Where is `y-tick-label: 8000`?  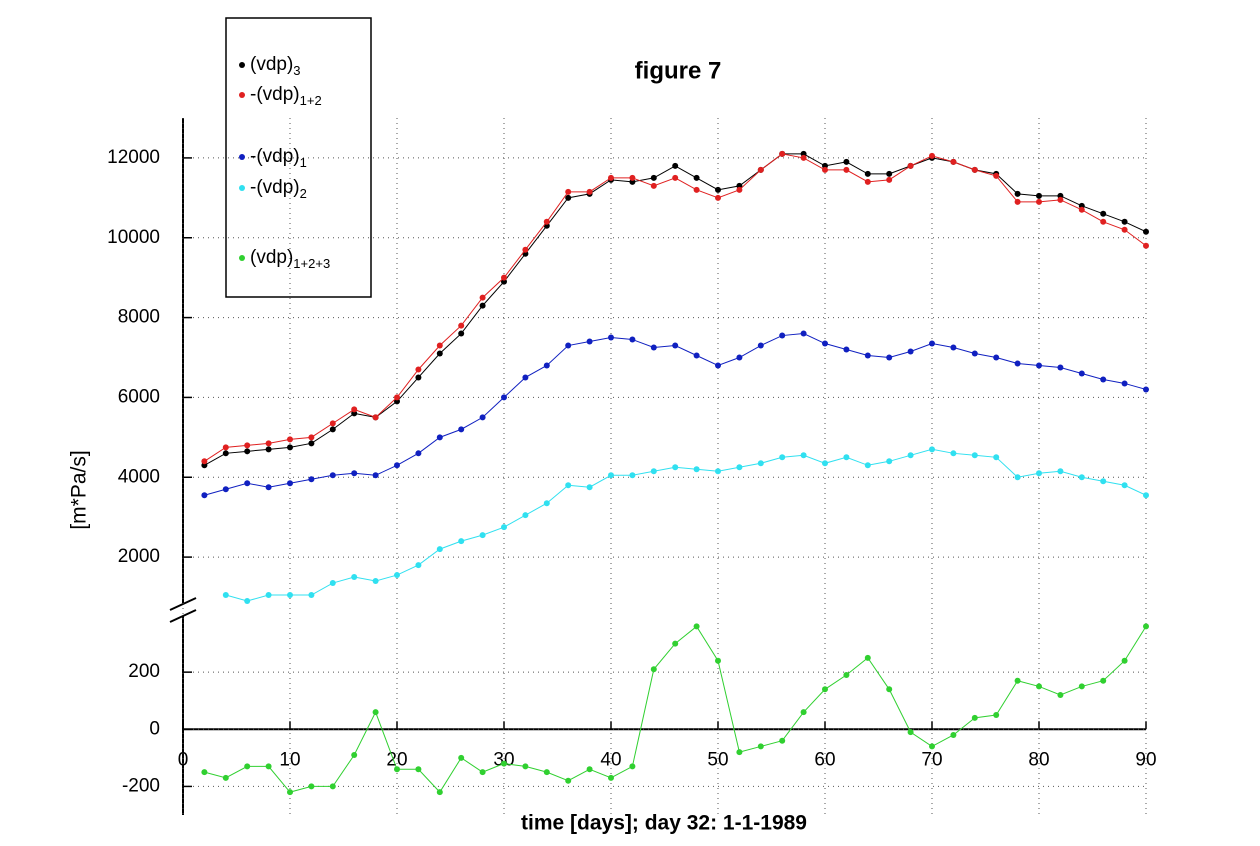
y-tick-label: 8000 is located at coordinates (139, 317).